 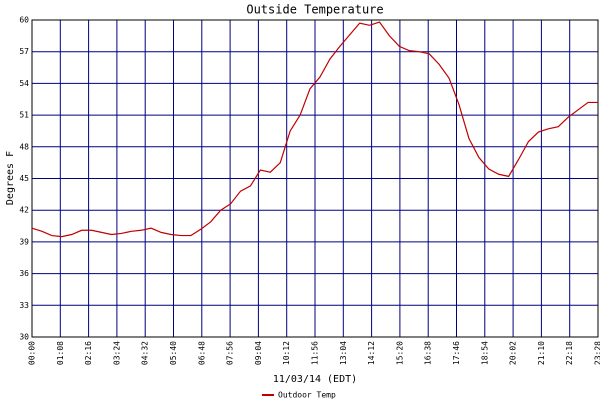 What do you see at coordinates (60, 353) in the screenshot?
I see `x-tick-label: 01:08` at bounding box center [60, 353].